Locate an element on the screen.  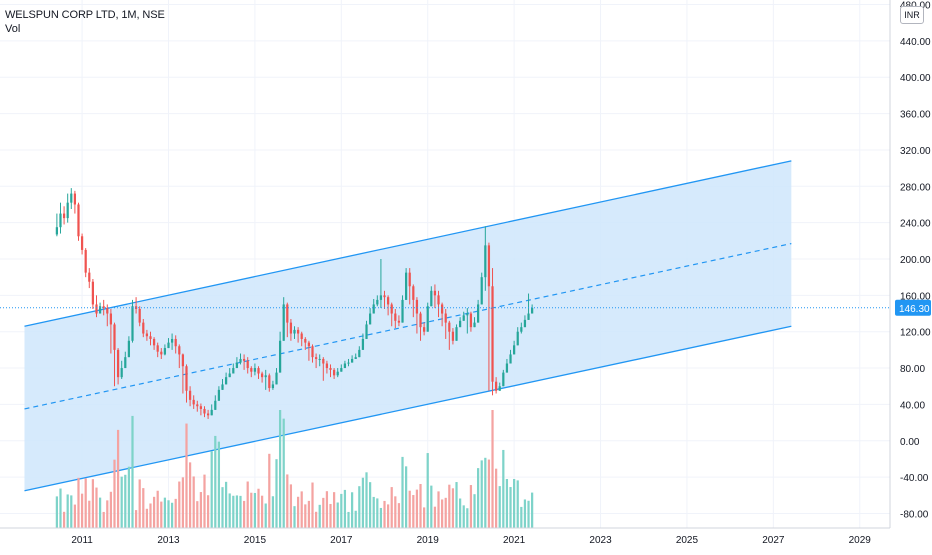
x-tick-label: 2021 is located at coordinates (514, 540).